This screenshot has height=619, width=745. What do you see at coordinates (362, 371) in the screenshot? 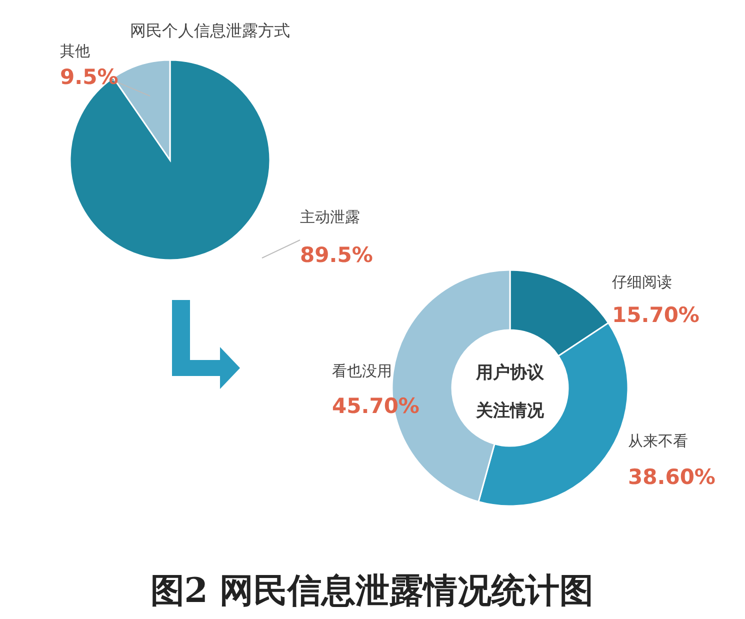
I see `slice-label: 看也没用` at bounding box center [362, 371].